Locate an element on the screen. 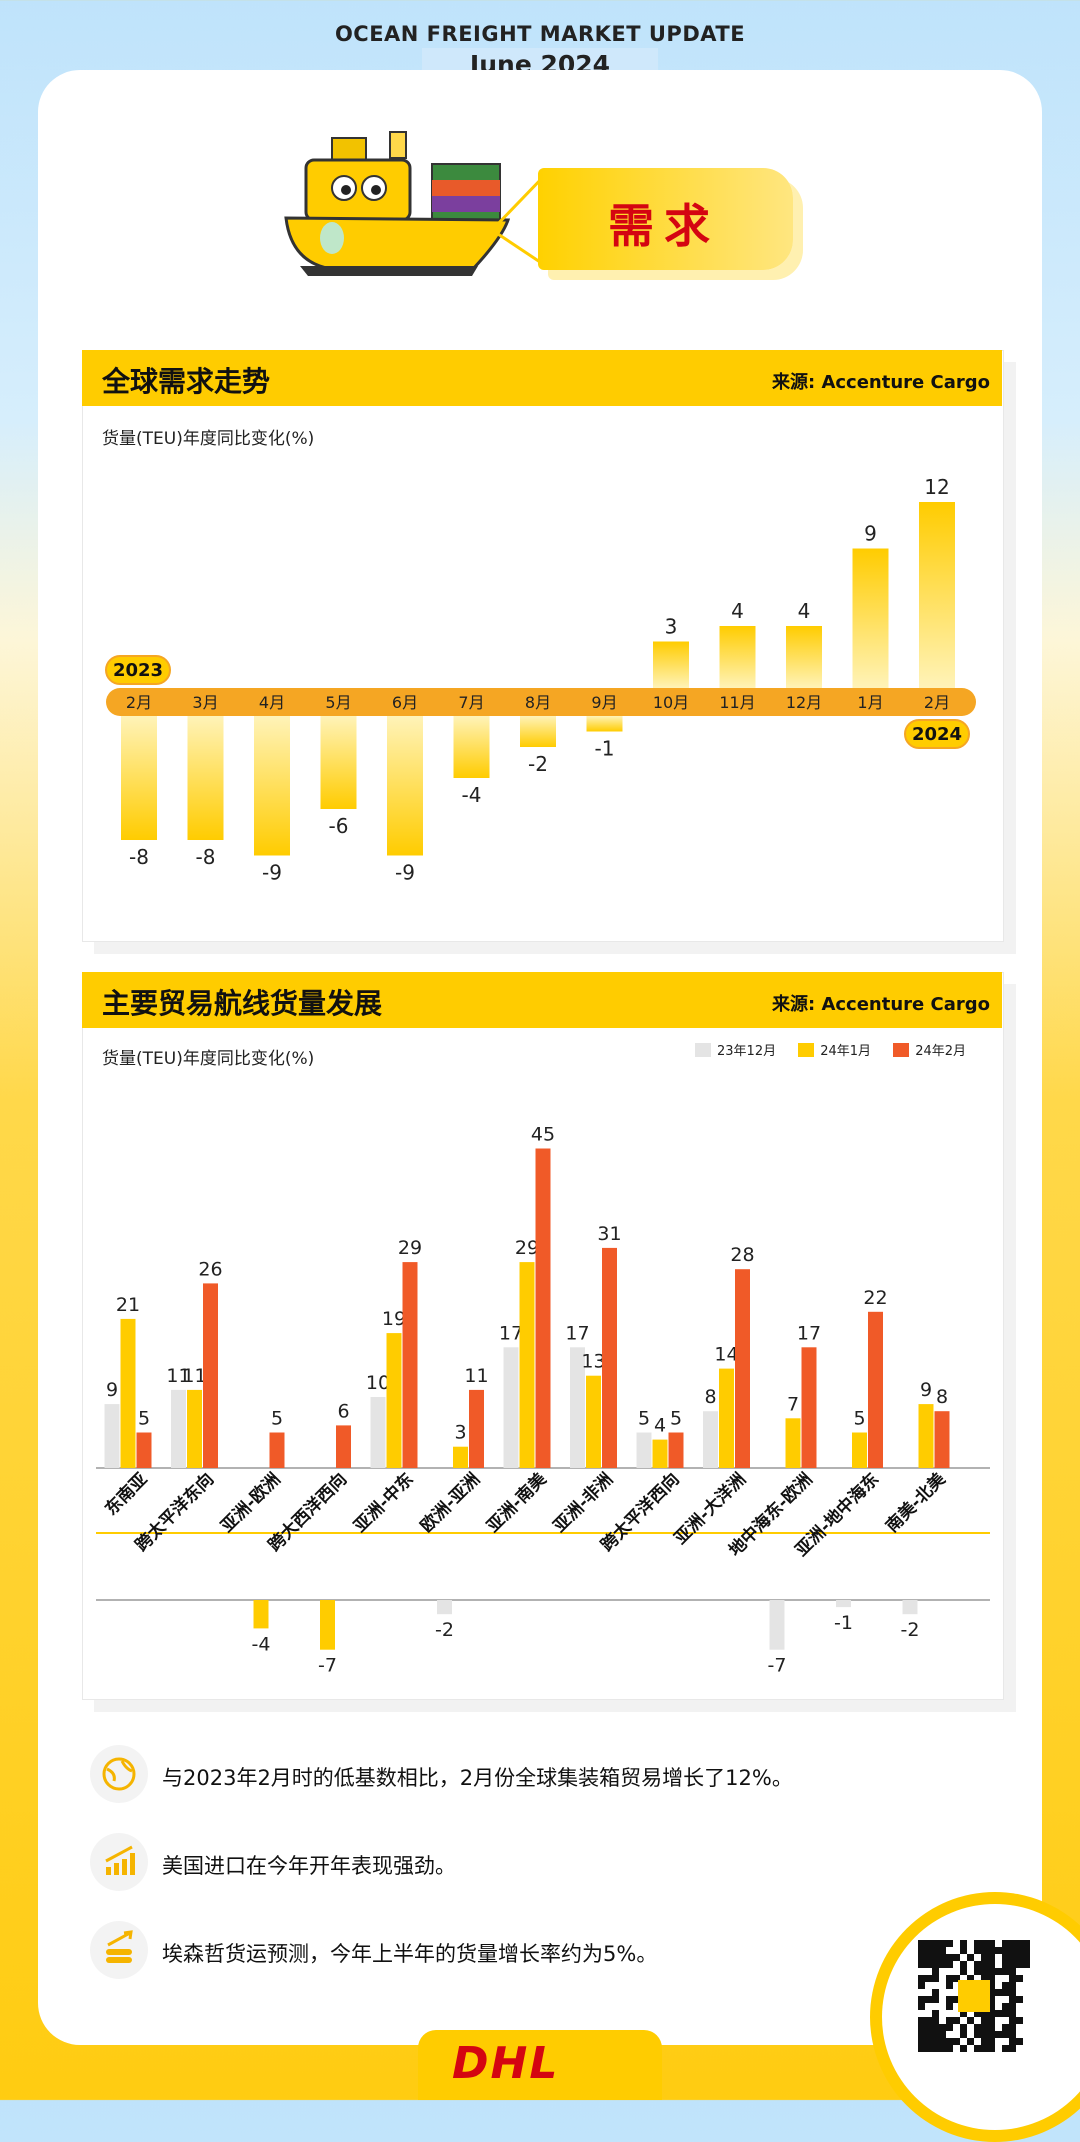 The height and width of the screenshot is (2142, 1080). lane-category-label: 南美-北美 is located at coordinates (916, 1502).